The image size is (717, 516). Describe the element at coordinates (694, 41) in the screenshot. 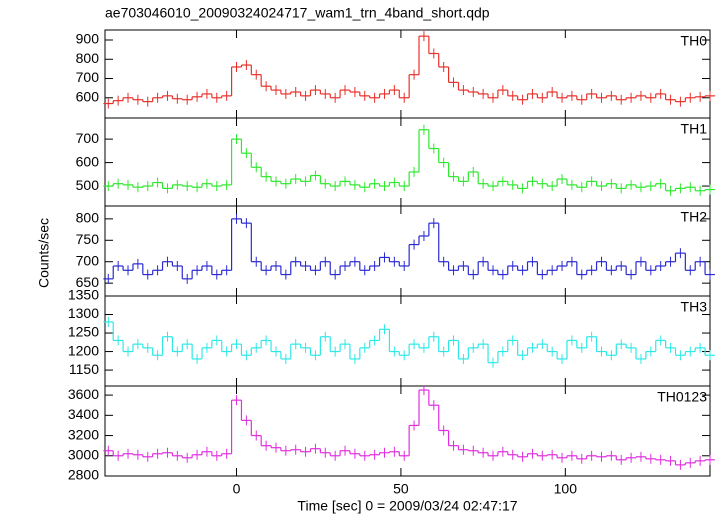

I see `panel-label: TH0` at that location.